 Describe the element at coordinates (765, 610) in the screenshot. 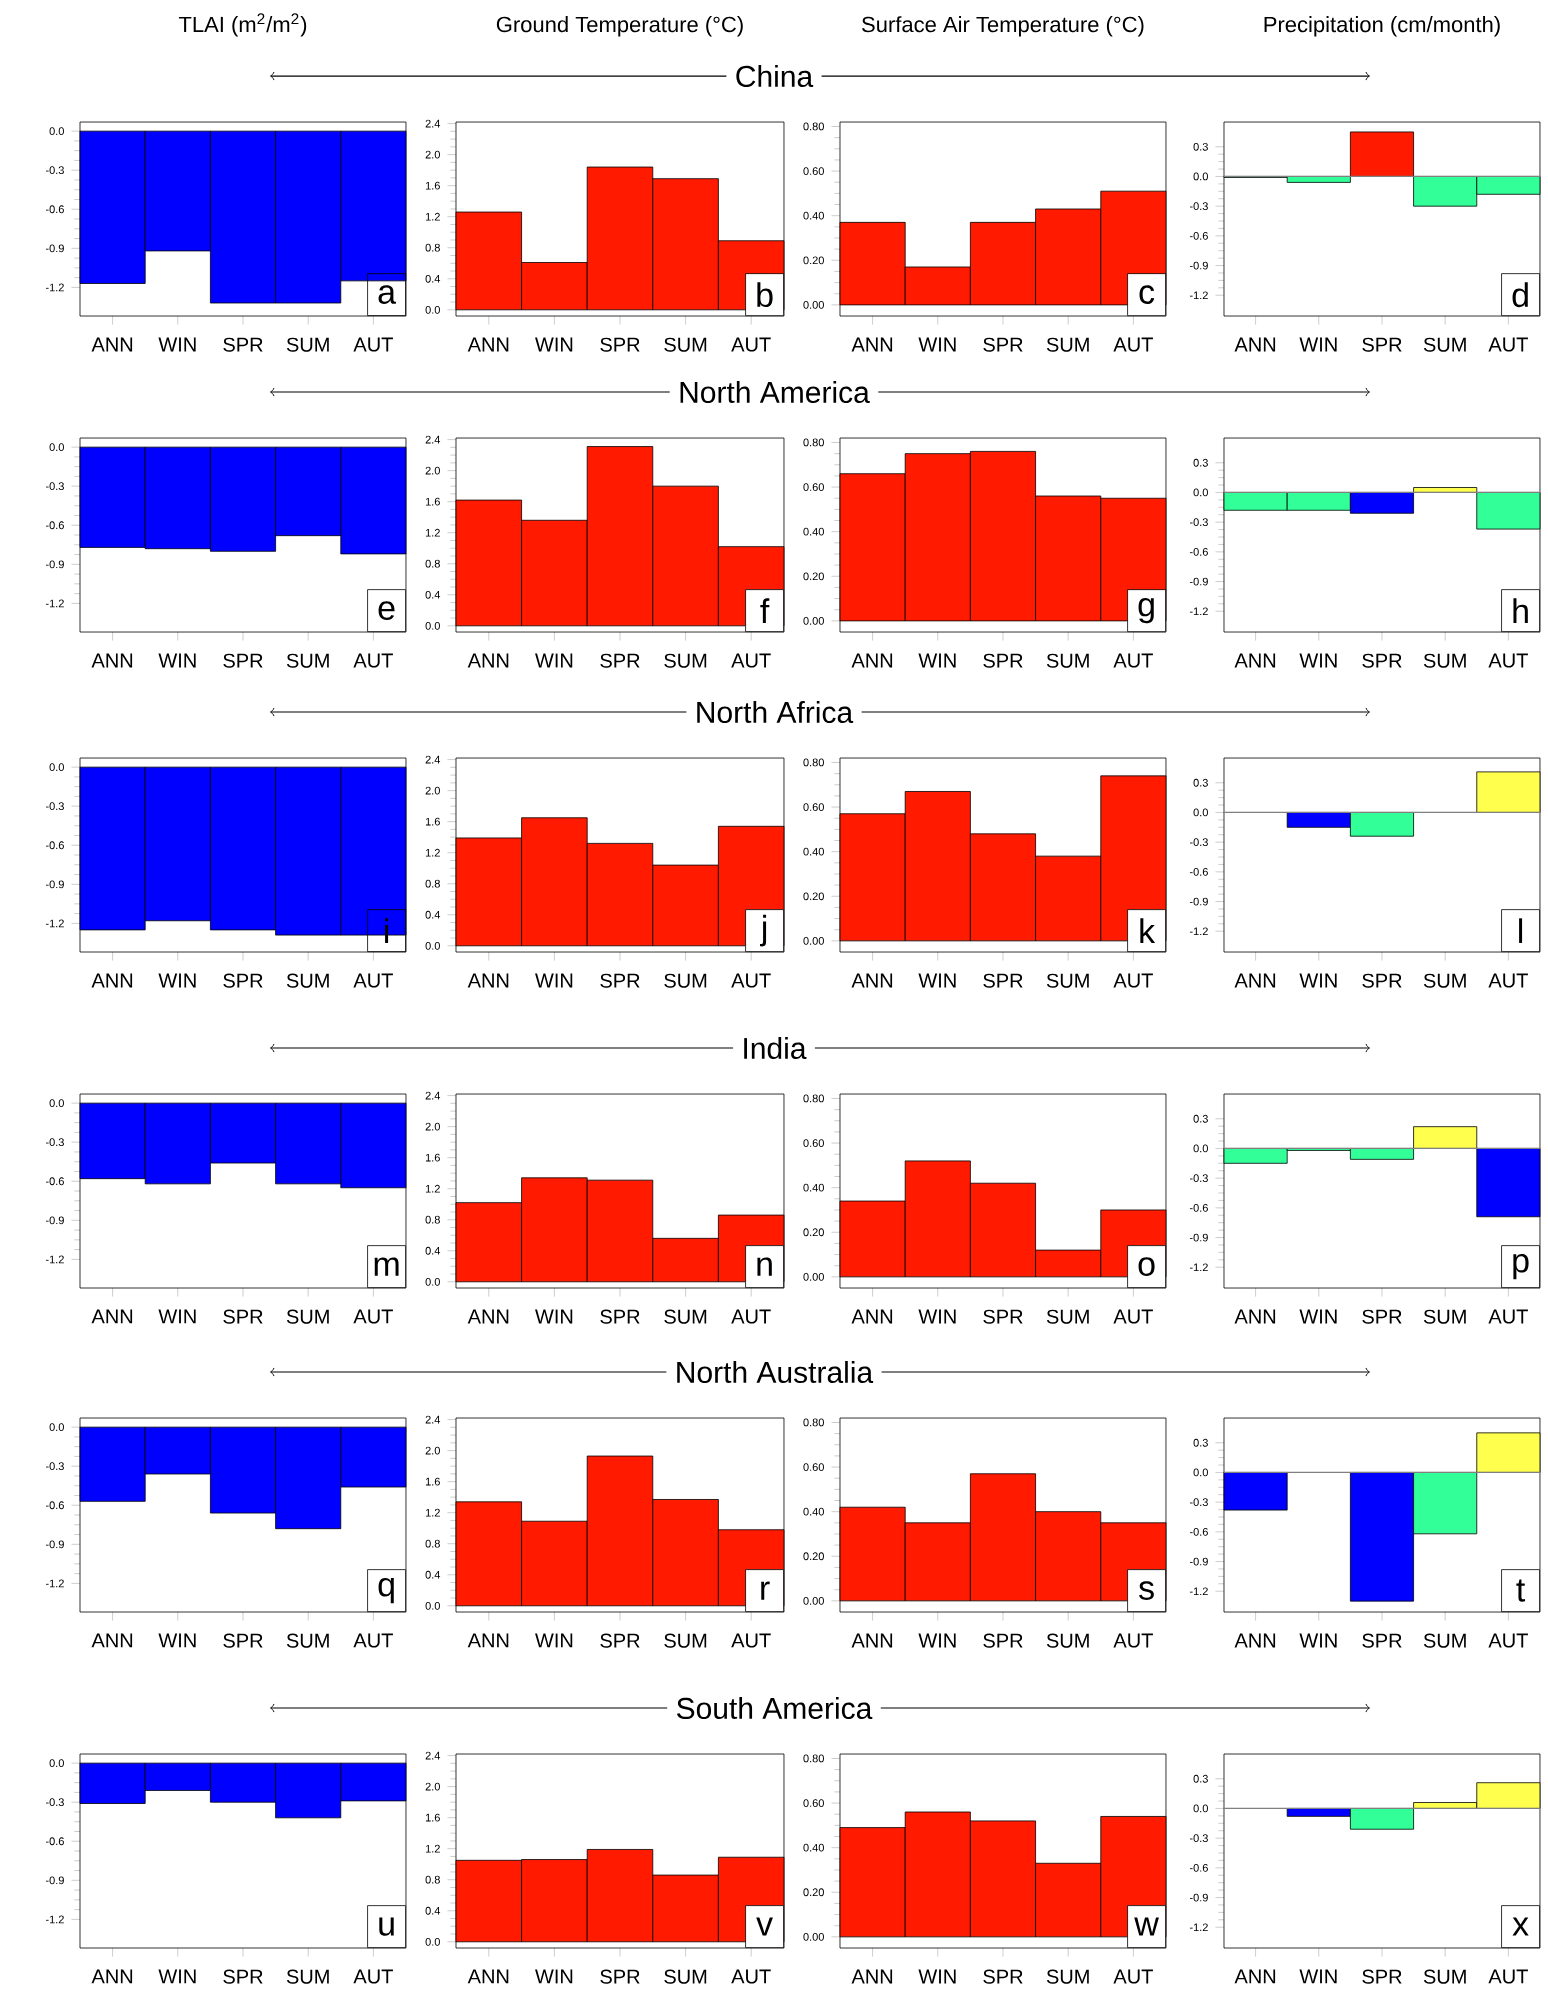

I see `annotation: f` at that location.